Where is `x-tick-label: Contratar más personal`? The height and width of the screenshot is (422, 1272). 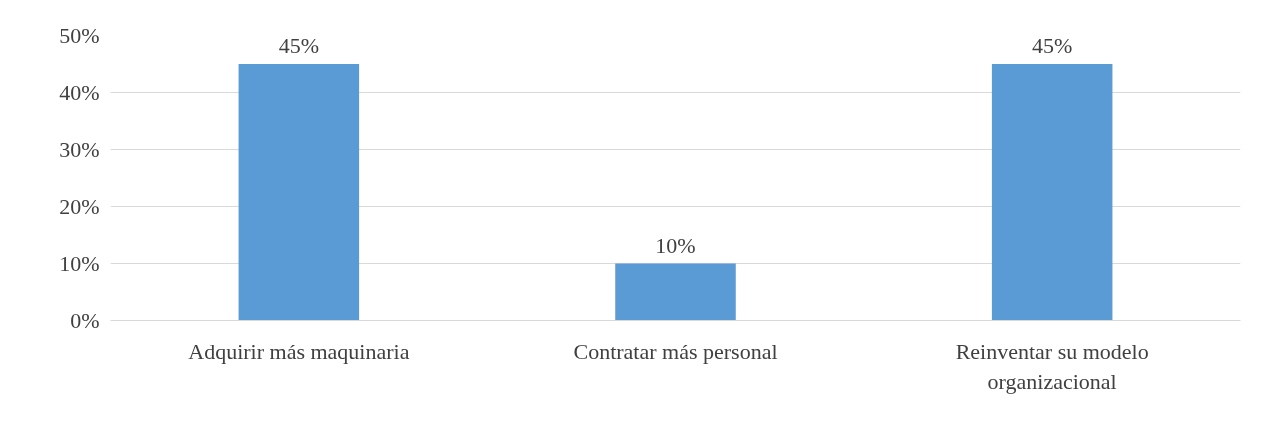
x-tick-label: Contratar más personal is located at coordinates (675, 351).